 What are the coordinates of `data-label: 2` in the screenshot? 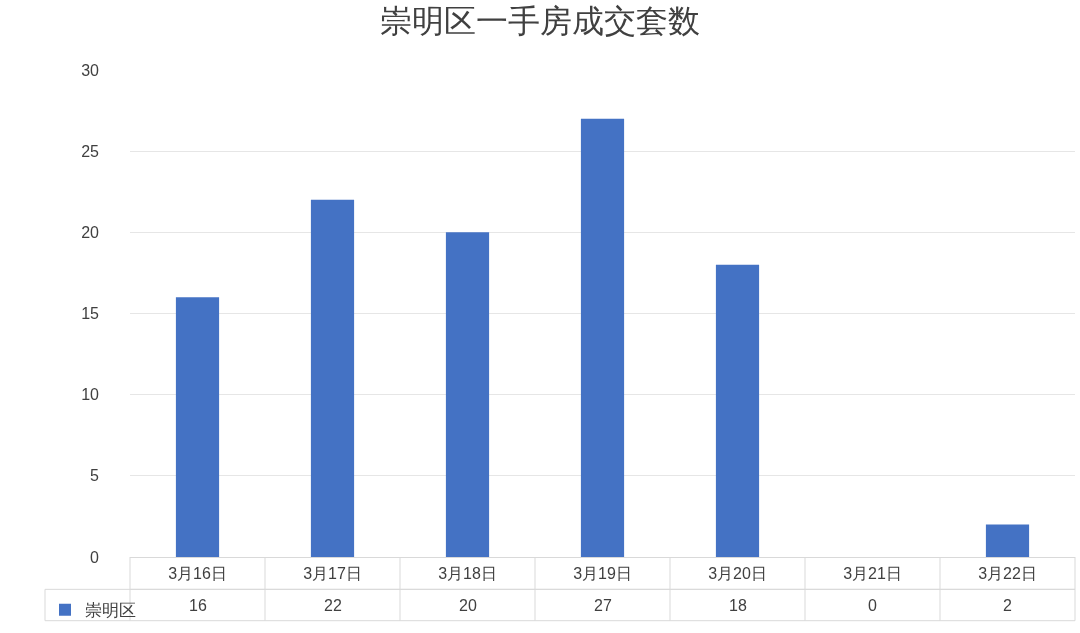 It's located at (1007, 605).